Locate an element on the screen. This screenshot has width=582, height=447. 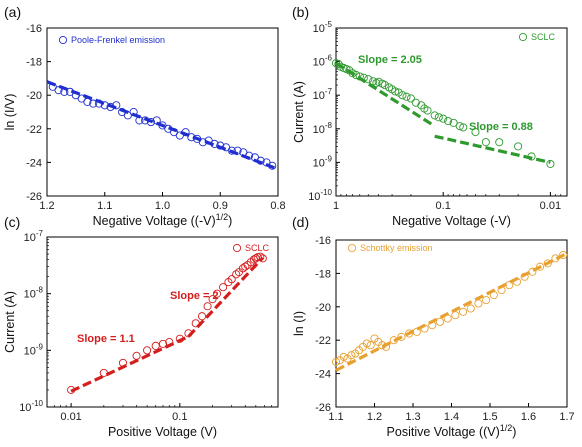
legend-label: Schottky emission is located at coordinates (396, 248).